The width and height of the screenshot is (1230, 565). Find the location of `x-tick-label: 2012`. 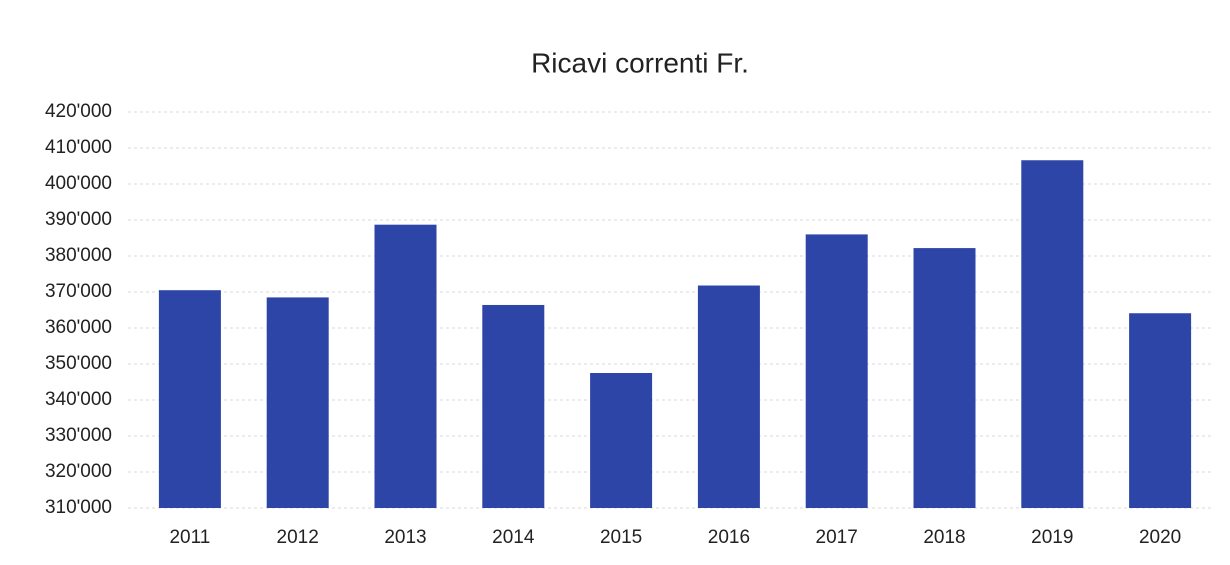

x-tick-label: 2012 is located at coordinates (298, 537).